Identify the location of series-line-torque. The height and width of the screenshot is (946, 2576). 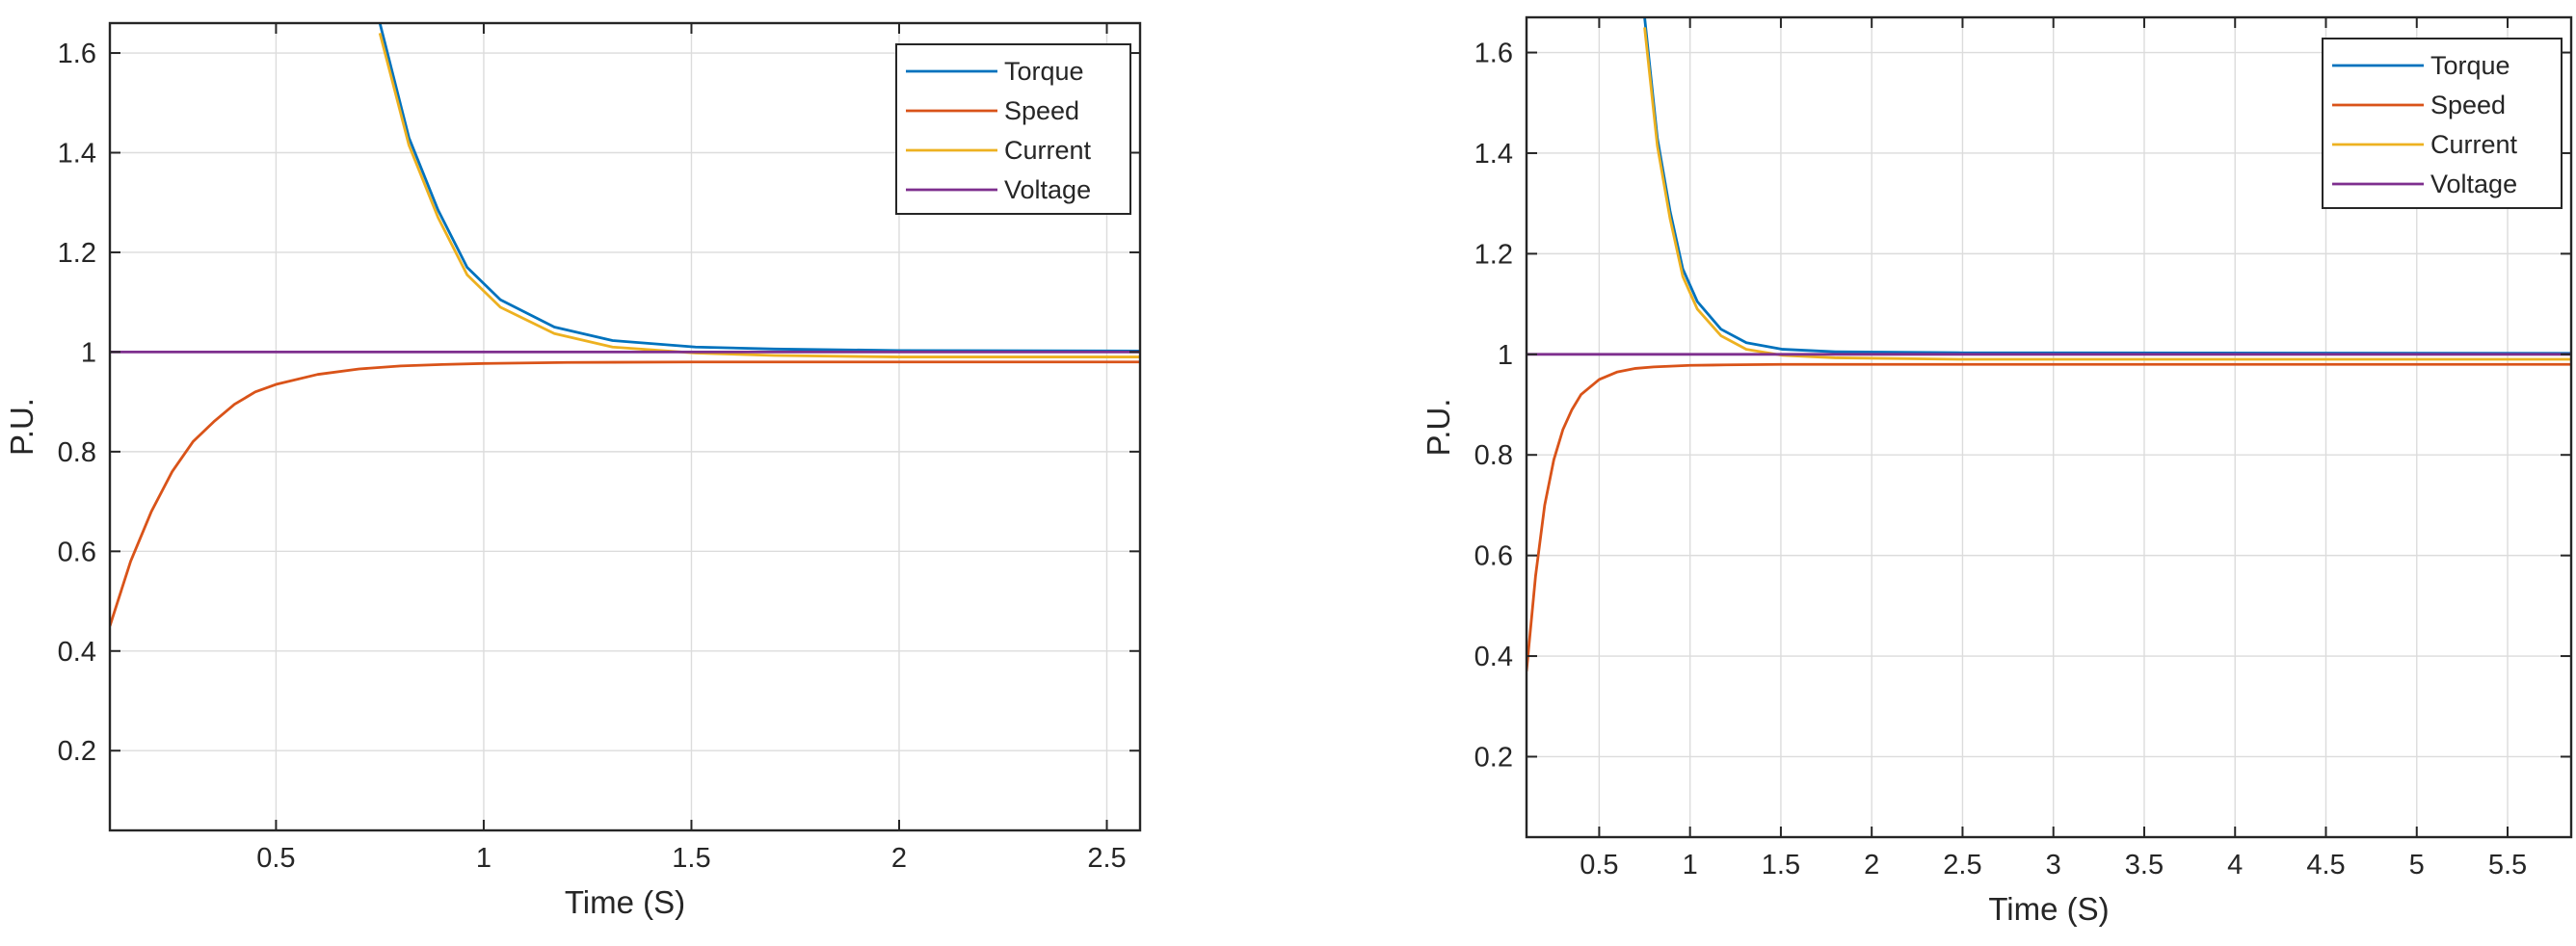
(759, 188).